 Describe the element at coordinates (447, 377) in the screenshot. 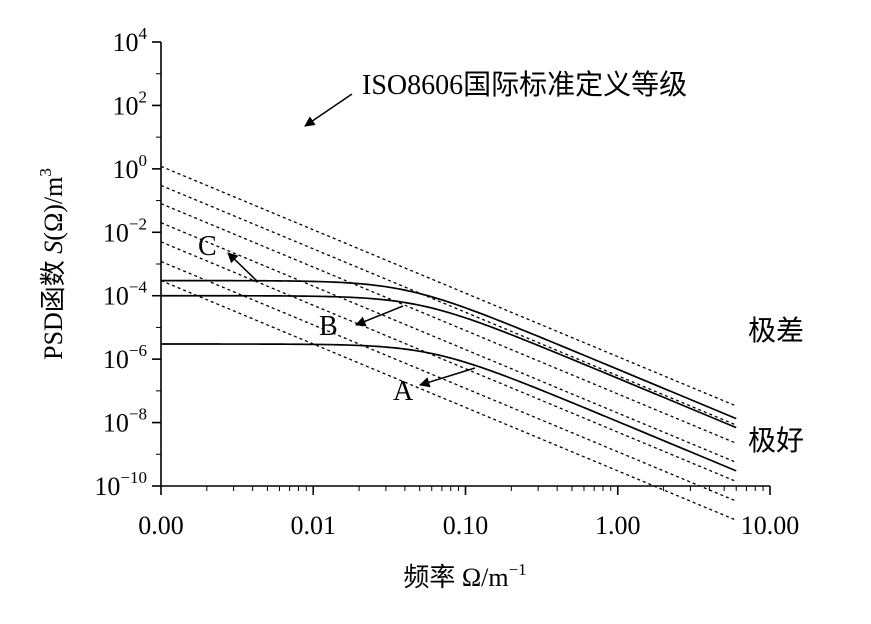

I see `series-a-arrow` at that location.